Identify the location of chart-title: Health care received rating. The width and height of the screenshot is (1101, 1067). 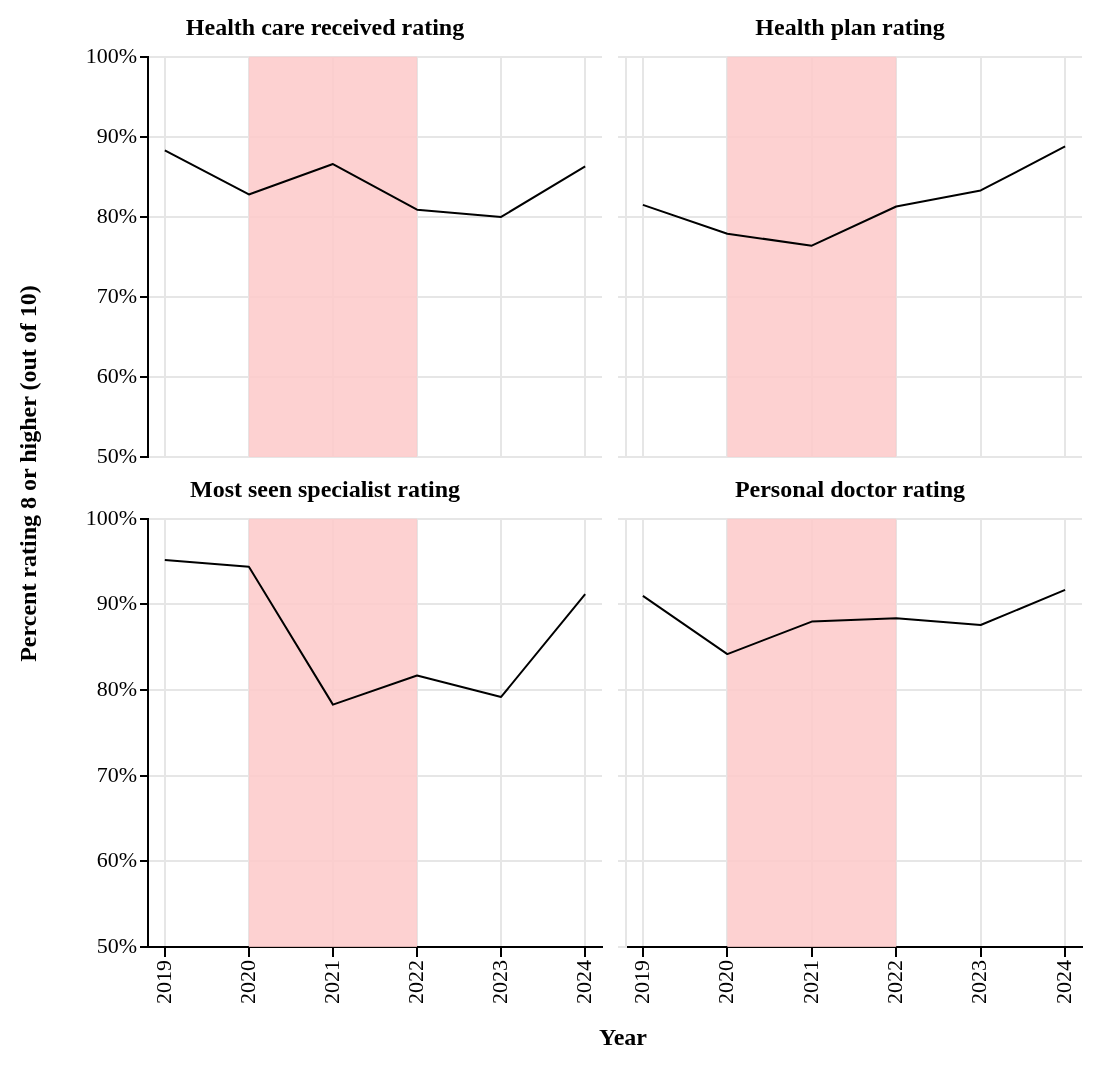
(325, 26).